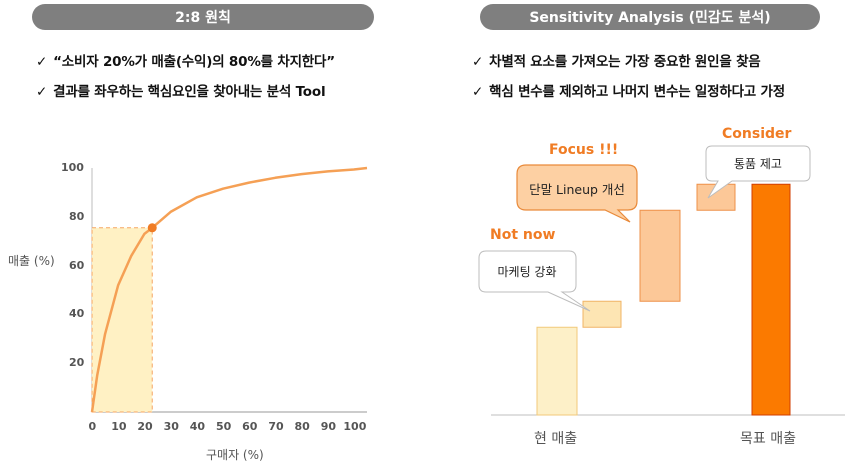 Image resolution: width=859 pixels, height=471 pixels. Describe the element at coordinates (556, 439) in the screenshot. I see `category-current-sales: 현 매출` at that location.